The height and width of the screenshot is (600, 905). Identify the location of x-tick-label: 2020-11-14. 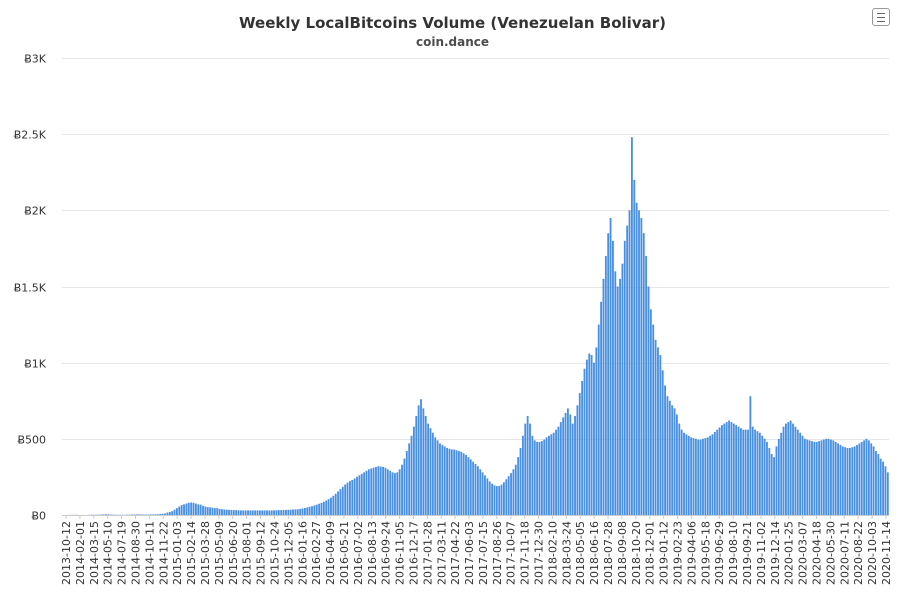
(886, 553).